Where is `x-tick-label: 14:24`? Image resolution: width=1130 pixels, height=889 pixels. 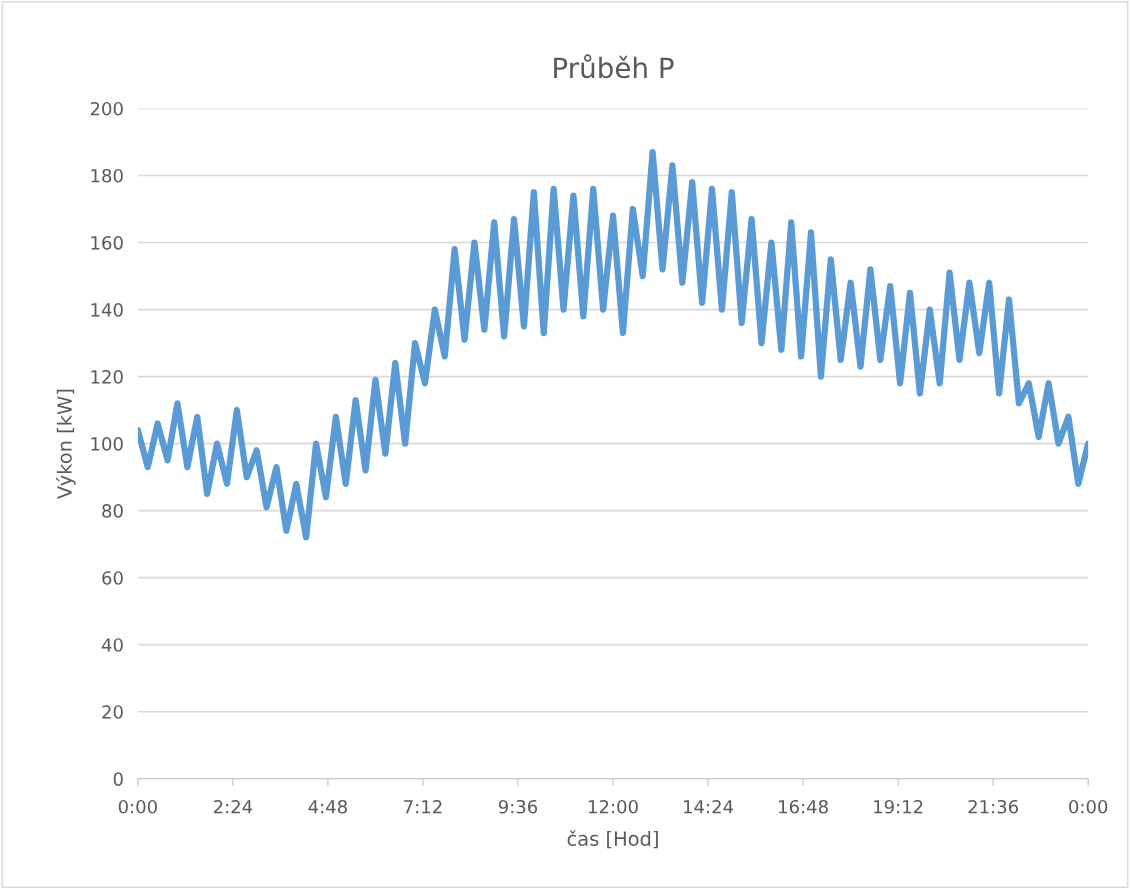
x-tick-label: 14:24 is located at coordinates (709, 806).